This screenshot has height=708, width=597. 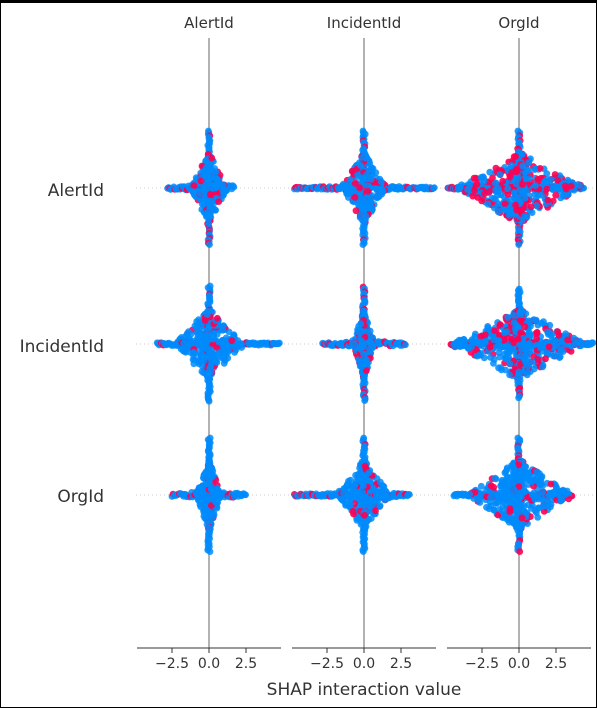 What do you see at coordinates (209, 23) in the screenshot?
I see `column-title-alertid: AlertId` at bounding box center [209, 23].